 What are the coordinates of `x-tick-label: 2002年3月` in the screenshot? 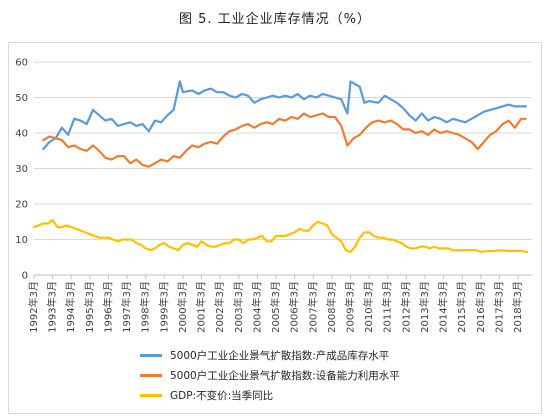 It's located at (219, 307).